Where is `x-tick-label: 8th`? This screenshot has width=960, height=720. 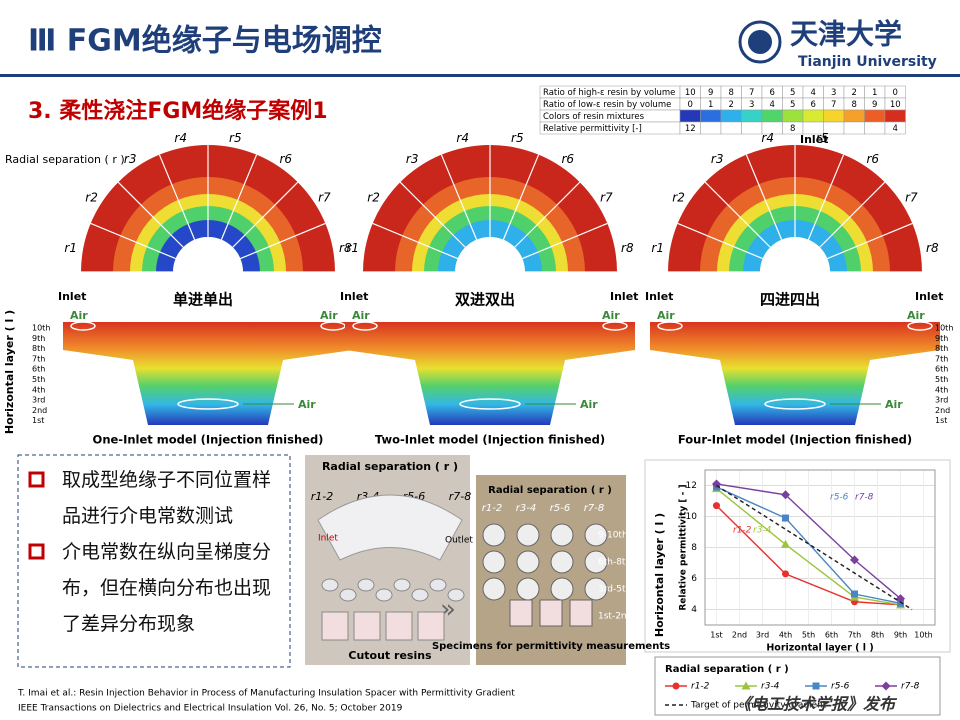
x-tick-label: 8th is located at coordinates (877, 635).